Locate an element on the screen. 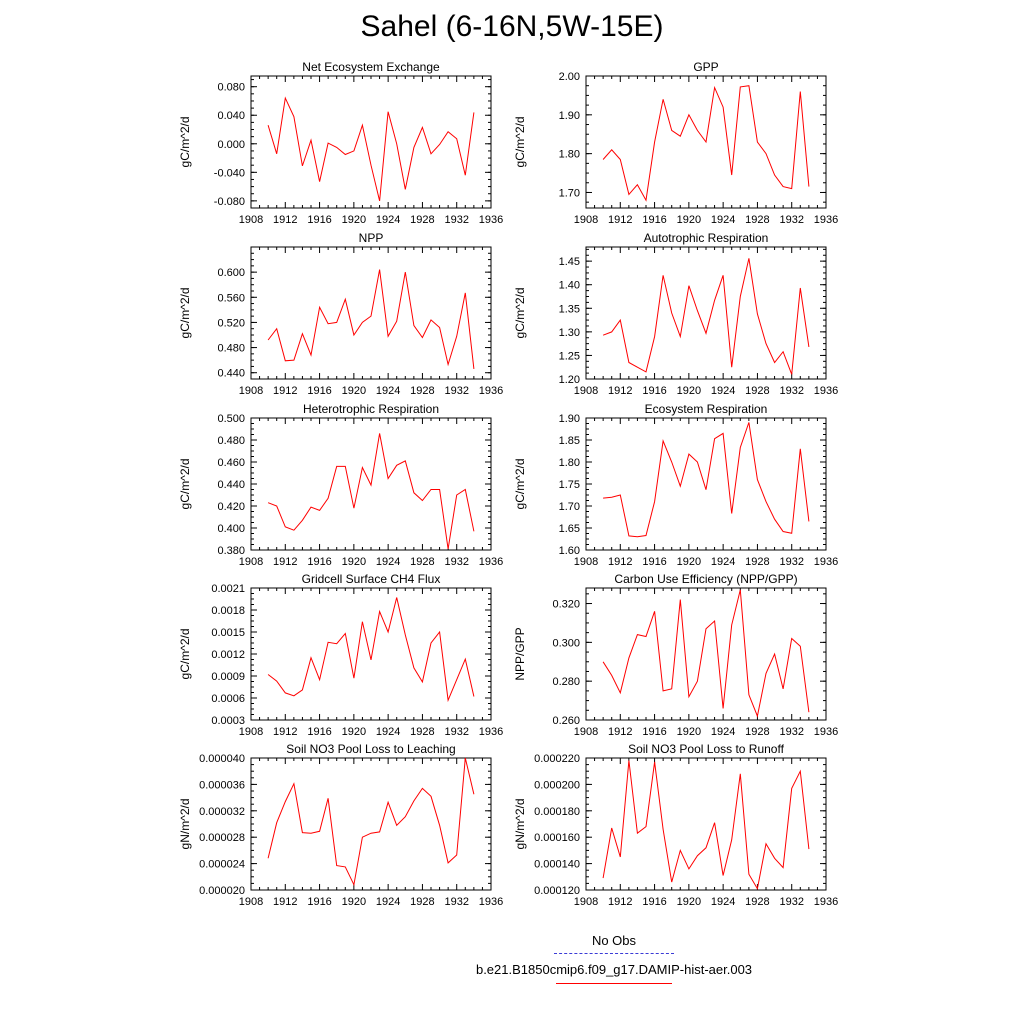  y-tick-label: 0.000020 is located at coordinates (222, 891).